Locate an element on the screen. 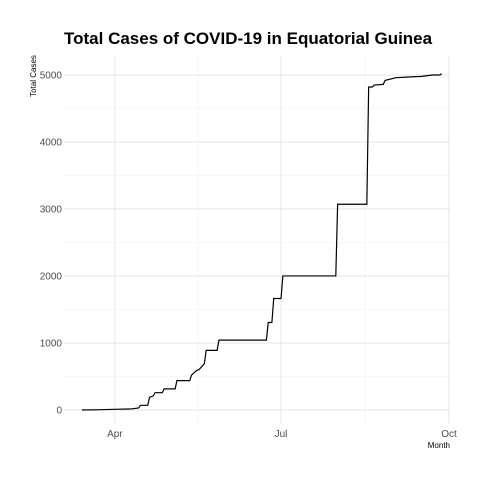 The width and height of the screenshot is (480, 480). y-axis-ticks: 0 1000 2000 3000 4000 5000 is located at coordinates (51, 244).